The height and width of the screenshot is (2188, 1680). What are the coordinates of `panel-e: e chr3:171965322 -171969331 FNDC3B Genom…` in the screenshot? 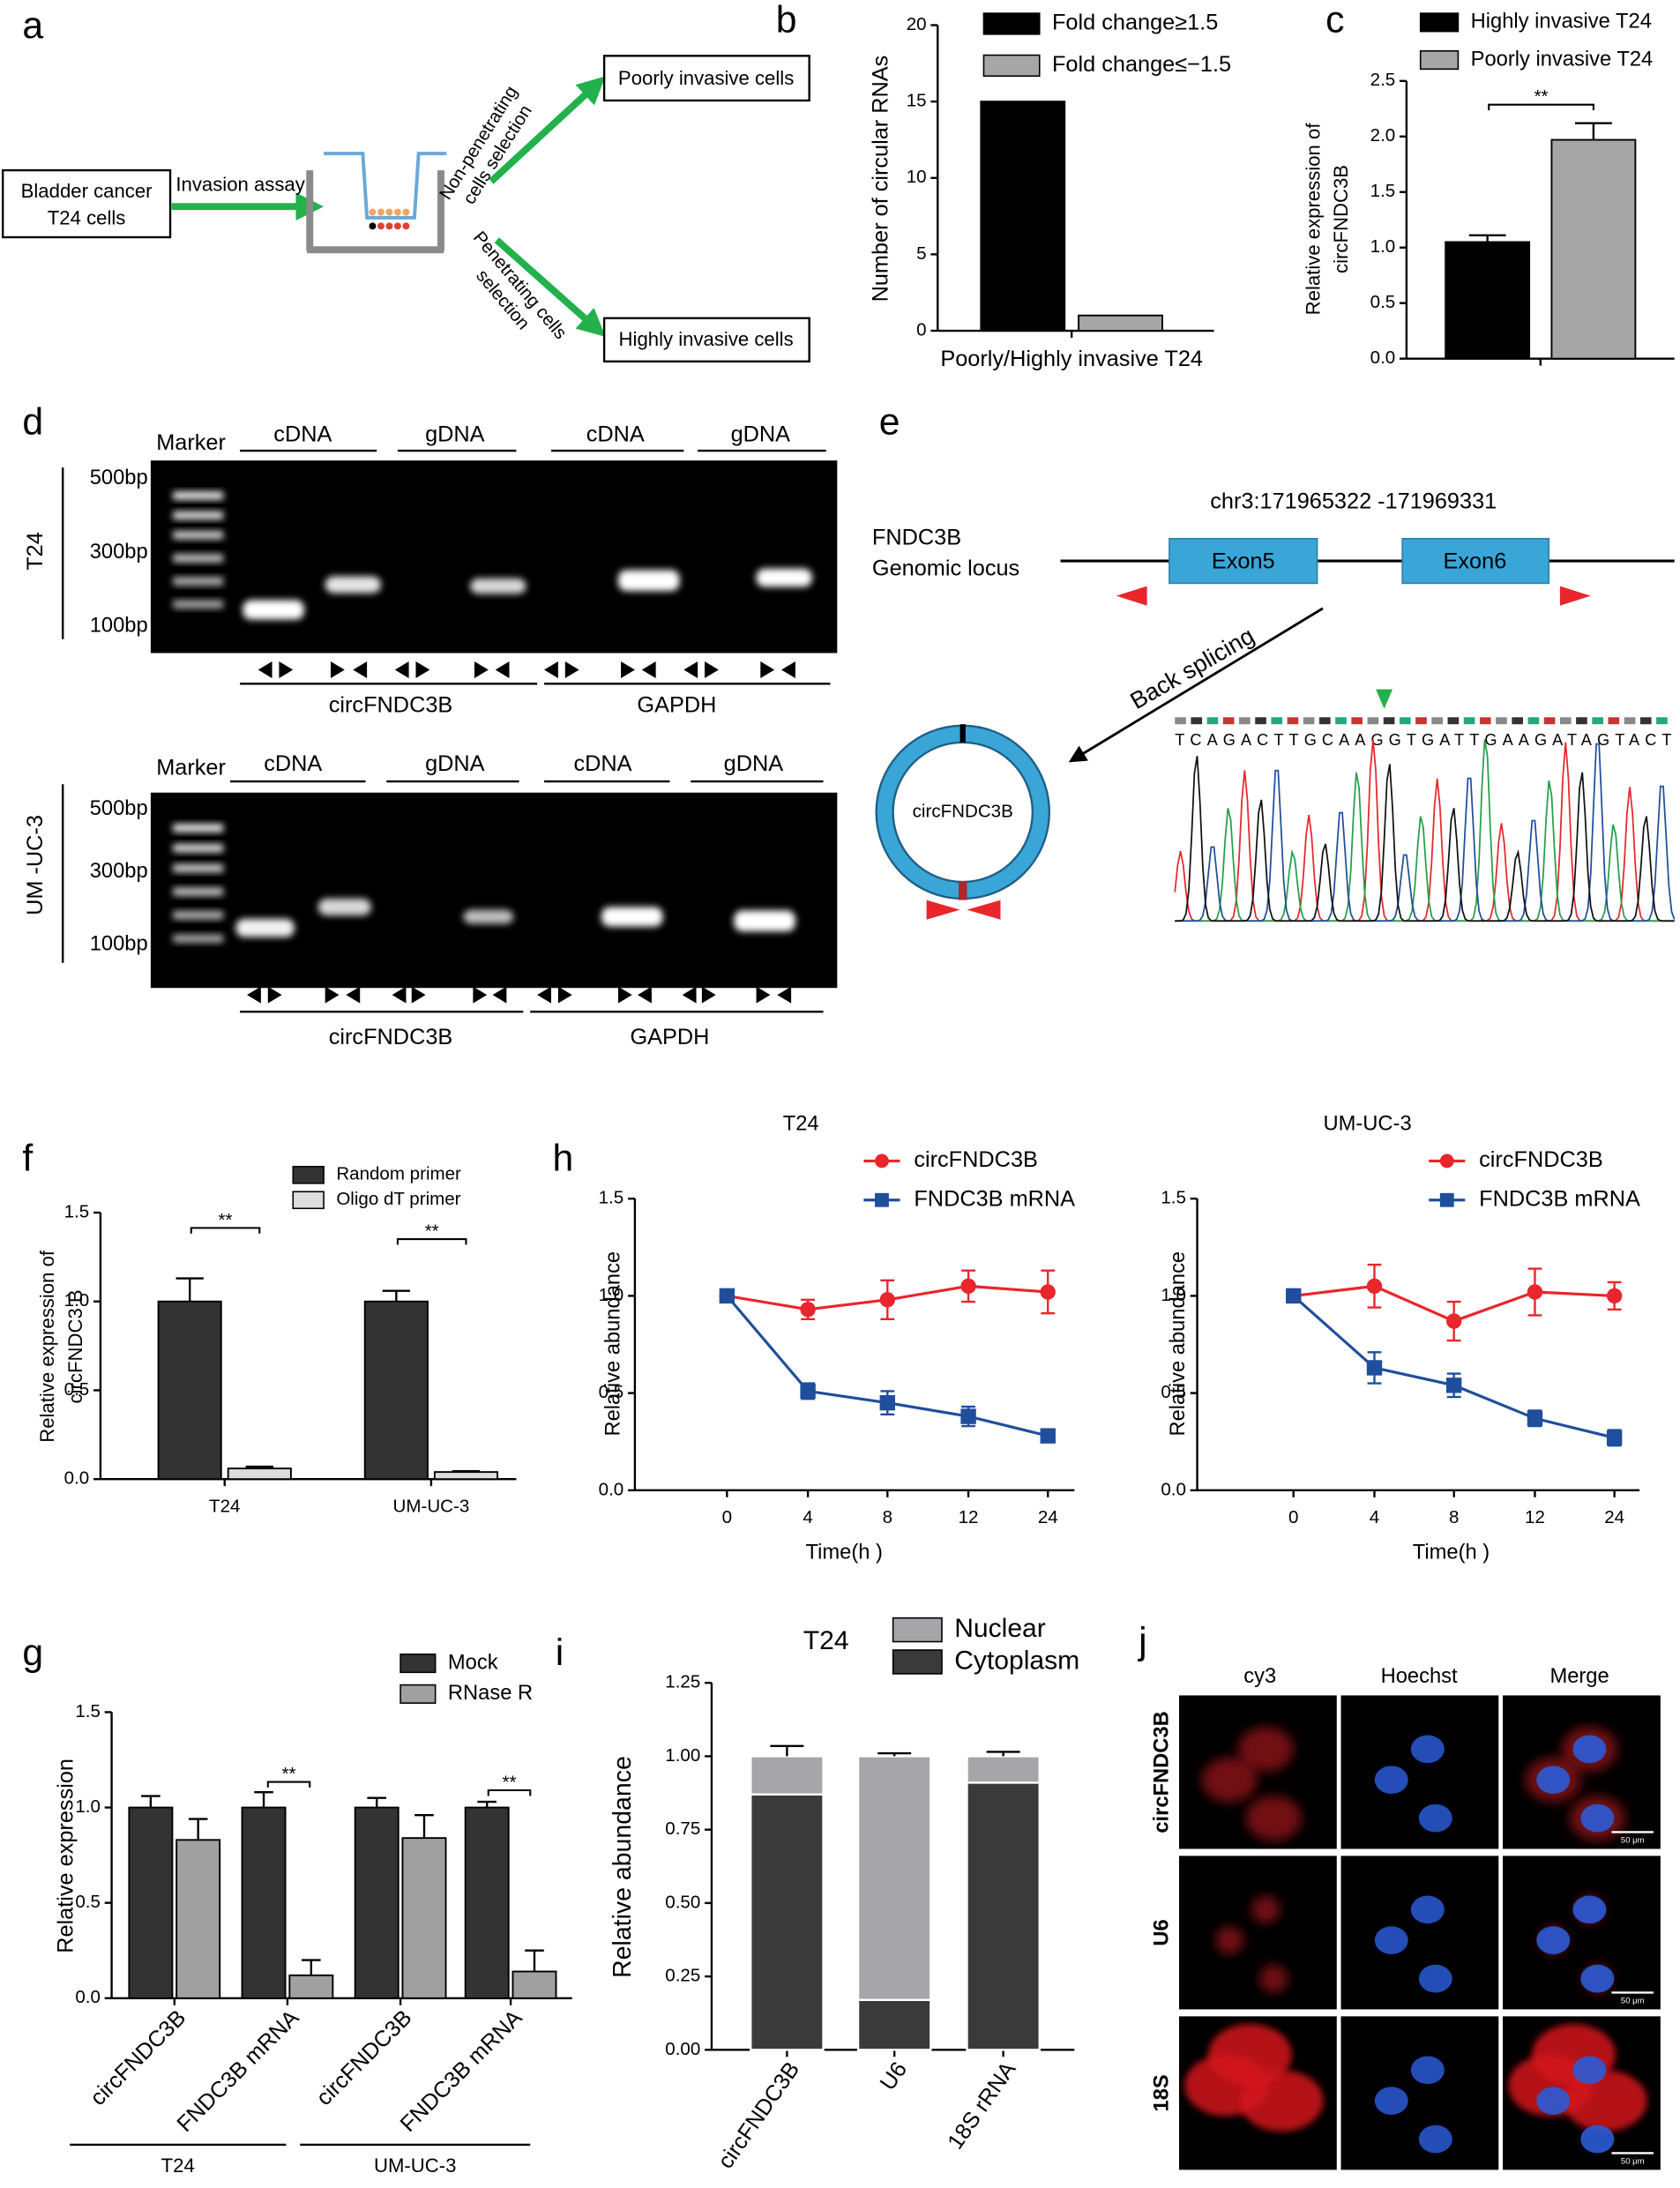 It's located at (1274, 661).